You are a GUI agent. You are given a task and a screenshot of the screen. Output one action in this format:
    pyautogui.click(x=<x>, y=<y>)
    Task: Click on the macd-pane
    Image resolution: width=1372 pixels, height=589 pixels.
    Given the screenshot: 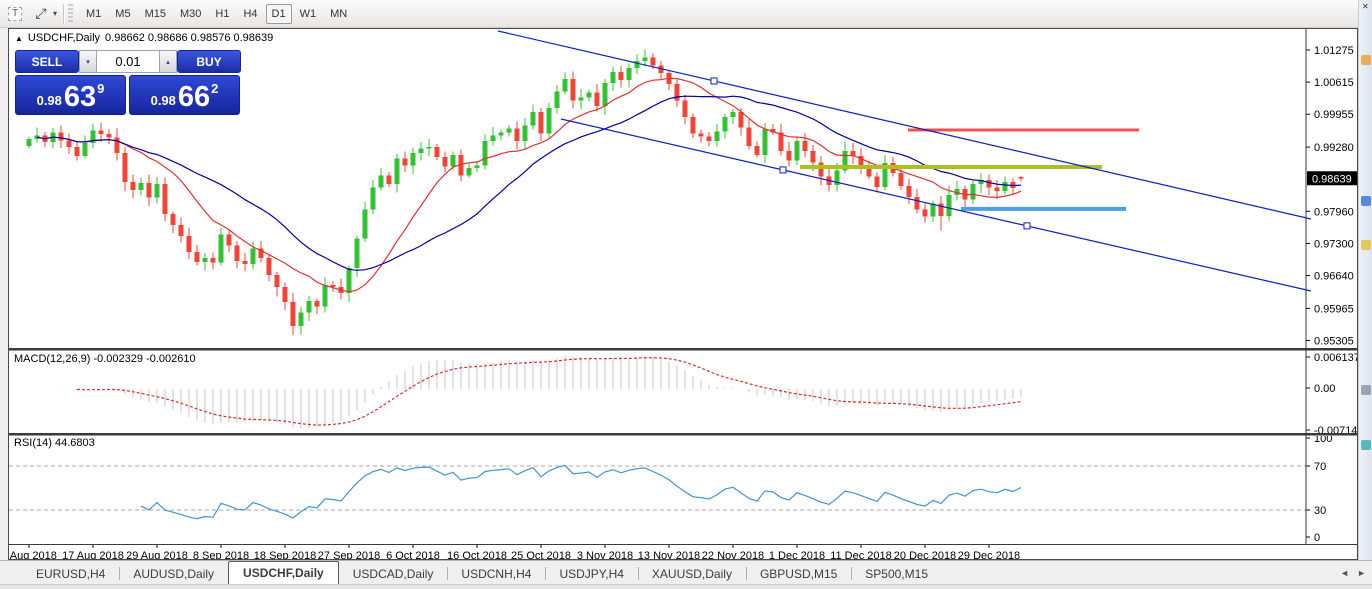 What is the action you would take?
    pyautogui.click(x=541, y=392)
    